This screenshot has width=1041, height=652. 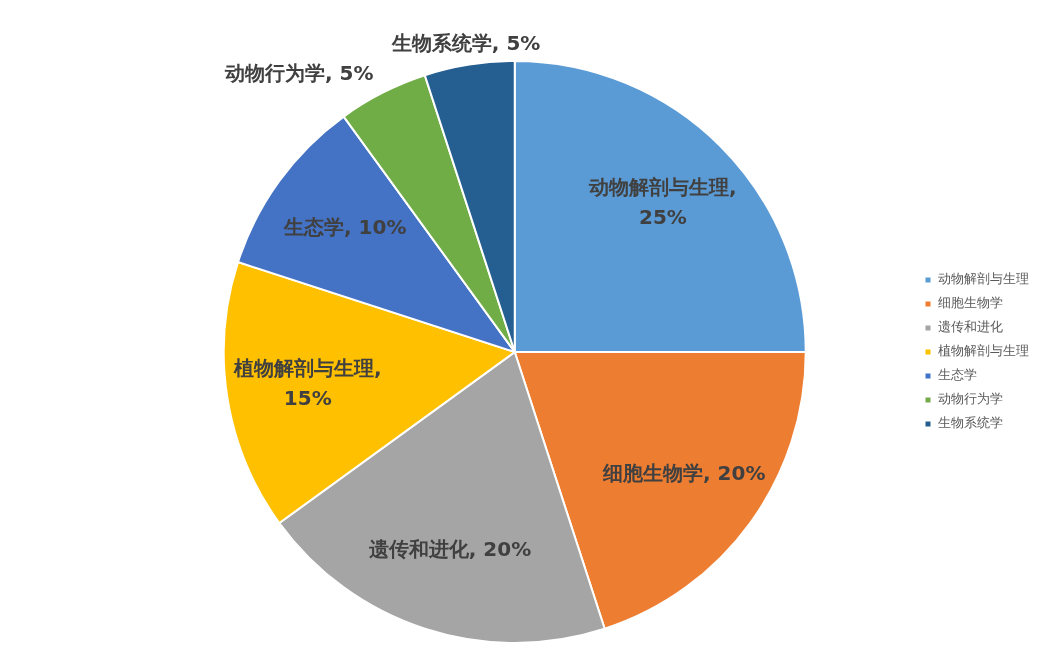 What do you see at coordinates (970, 303) in the screenshot?
I see `legend-label: 细胞生物学` at bounding box center [970, 303].